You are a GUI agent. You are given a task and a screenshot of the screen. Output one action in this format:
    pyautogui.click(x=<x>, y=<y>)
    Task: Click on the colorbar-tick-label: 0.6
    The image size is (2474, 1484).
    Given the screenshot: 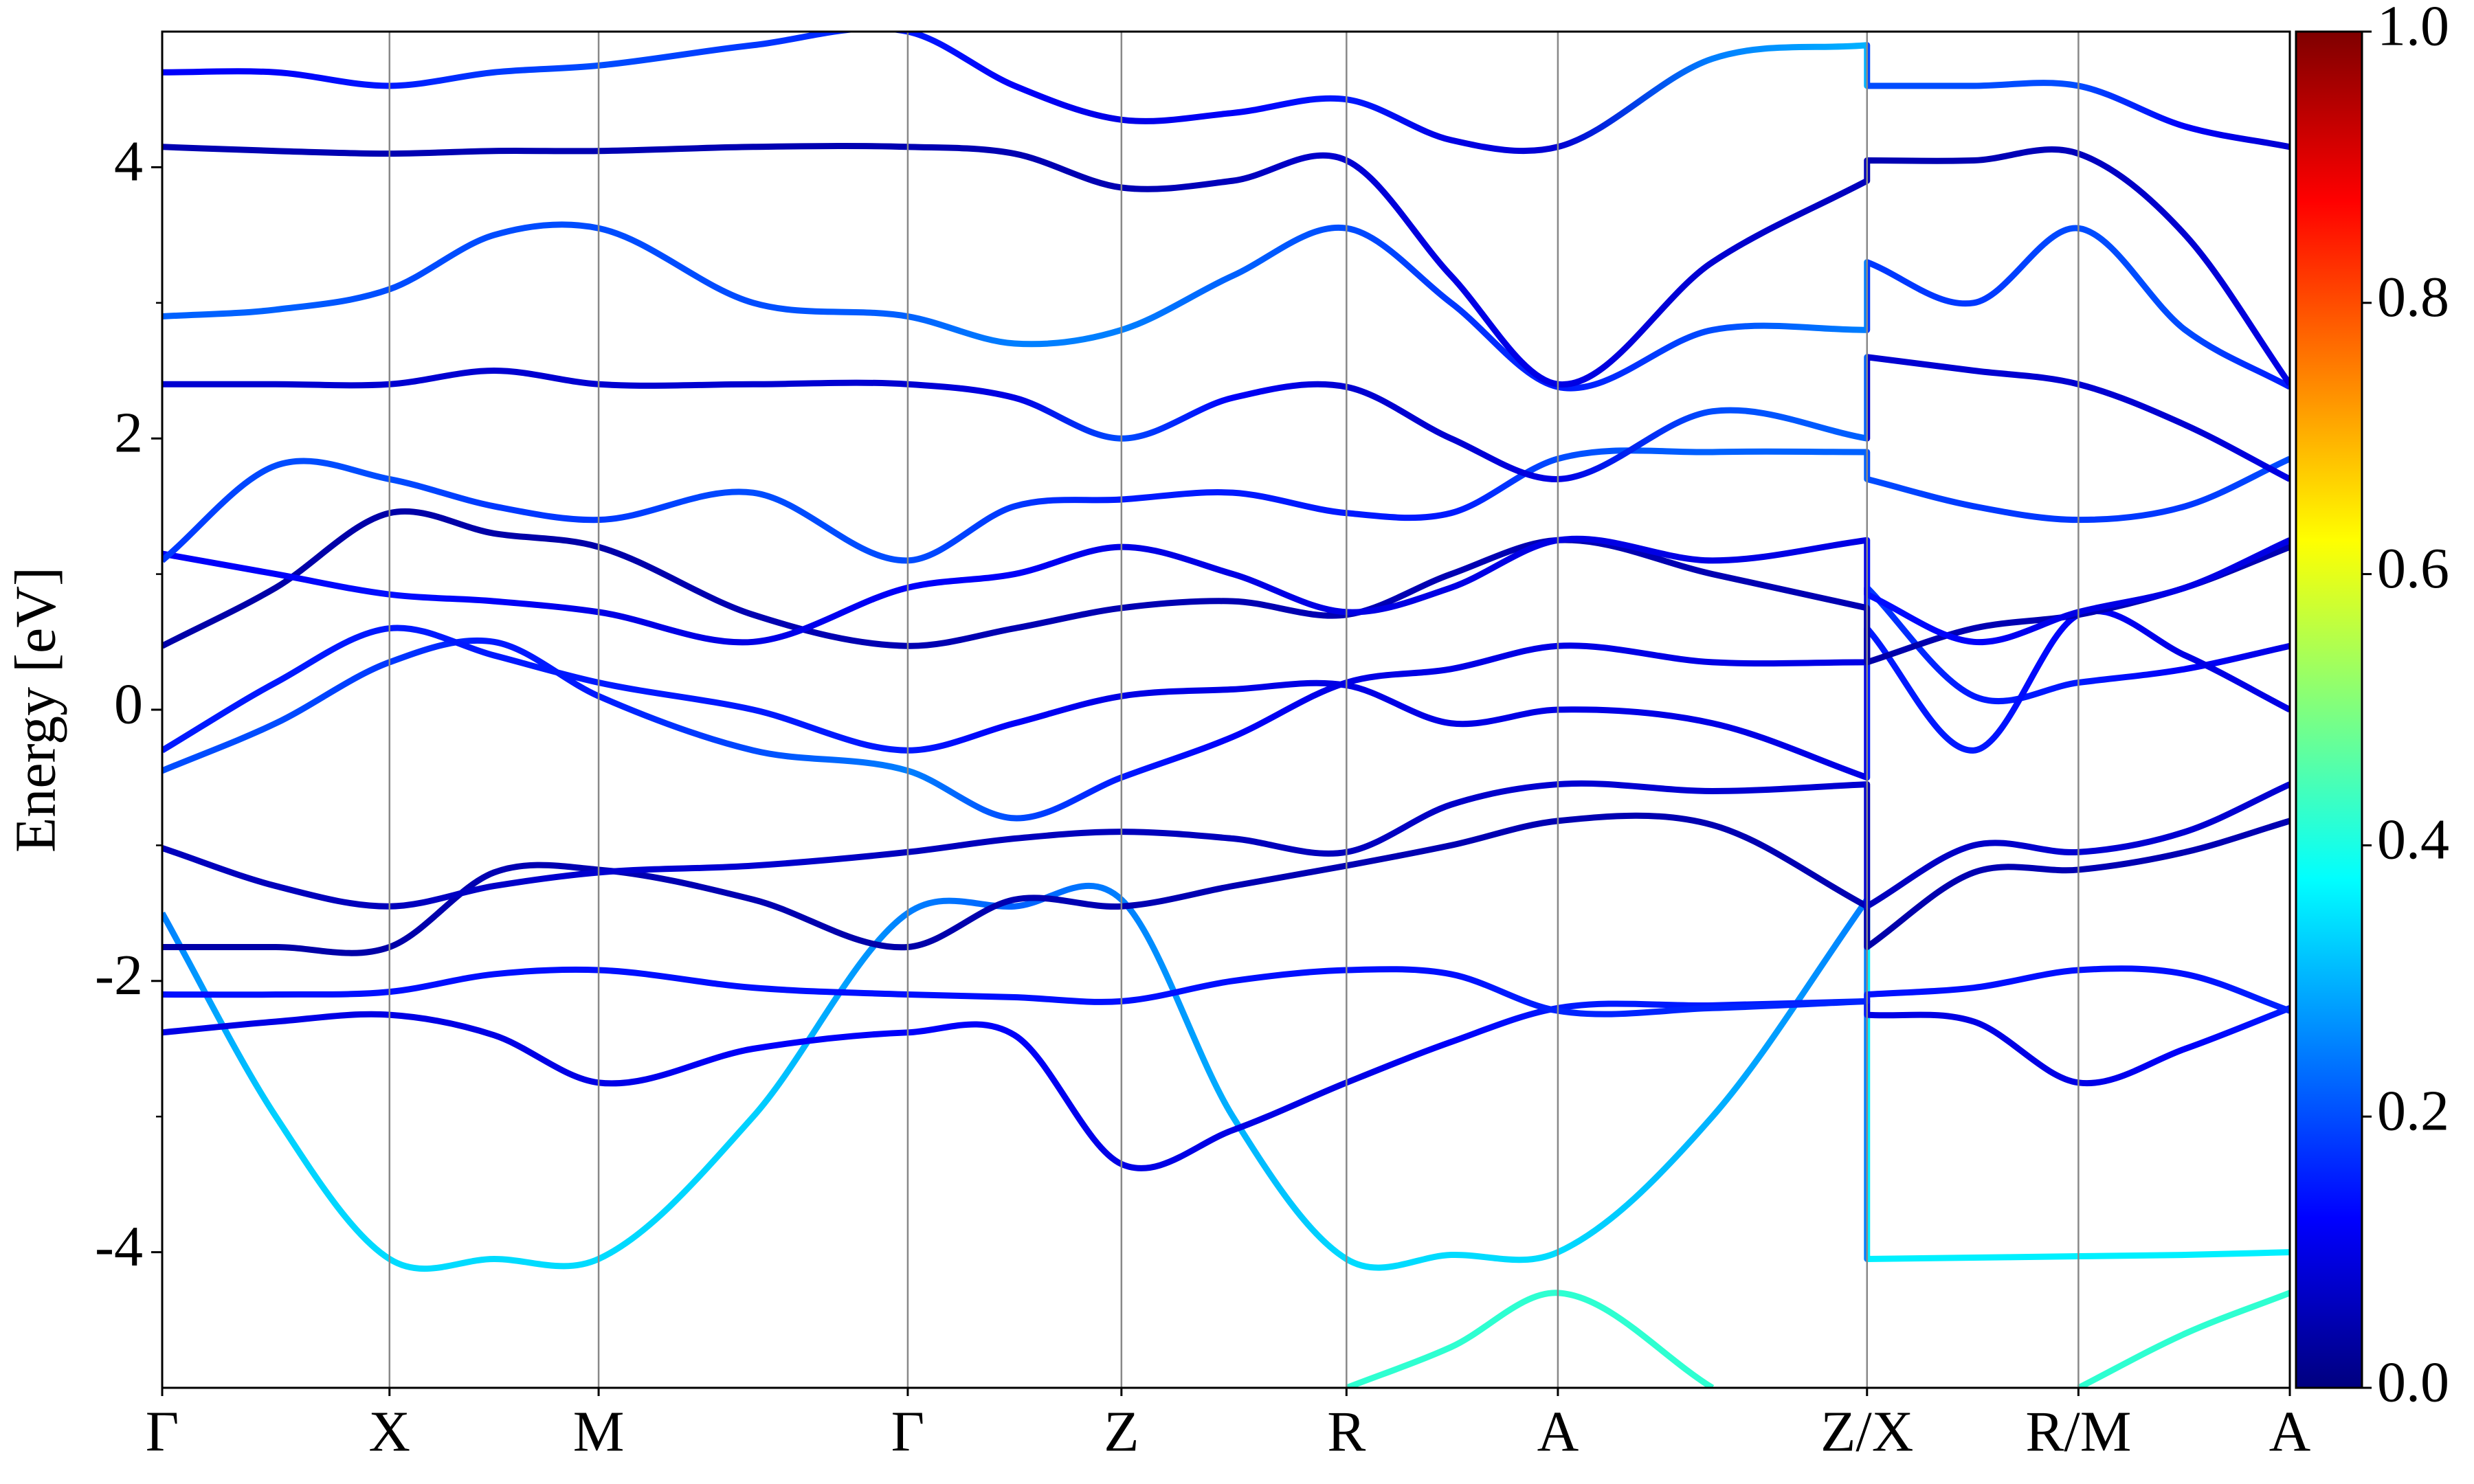 What is the action you would take?
    pyautogui.click(x=2413, y=568)
    